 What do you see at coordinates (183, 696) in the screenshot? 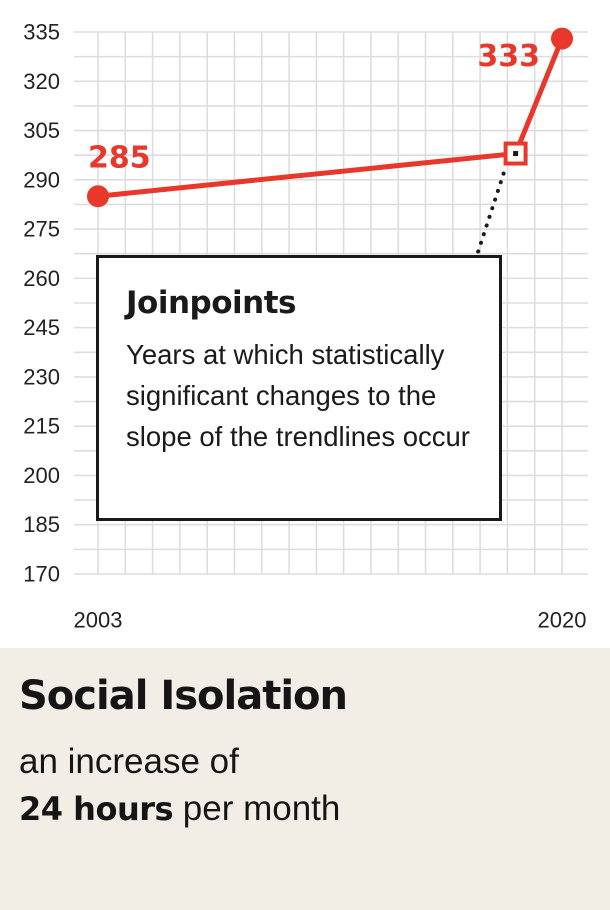
I see `footer-title: Social Isolation` at bounding box center [183, 696].